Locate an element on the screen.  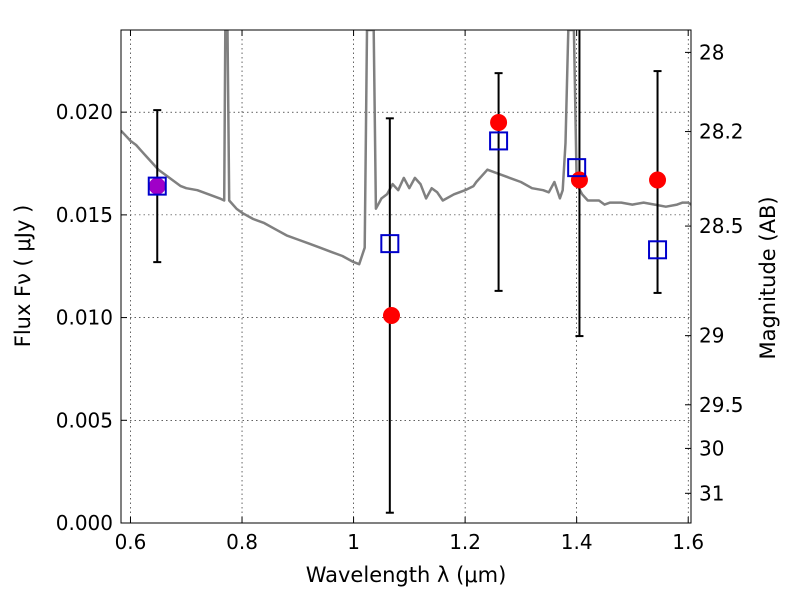
x-tick-label: 0.6 is located at coordinates (131, 542).